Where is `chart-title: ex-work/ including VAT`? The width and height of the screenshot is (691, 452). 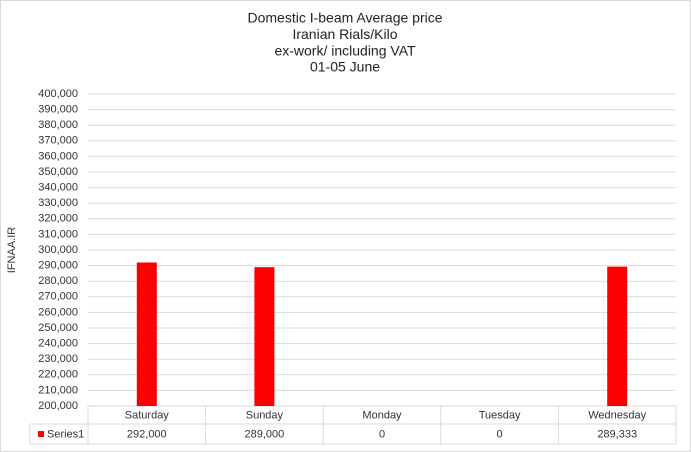
chart-title: ex-work/ including VAT is located at coordinates (345, 50).